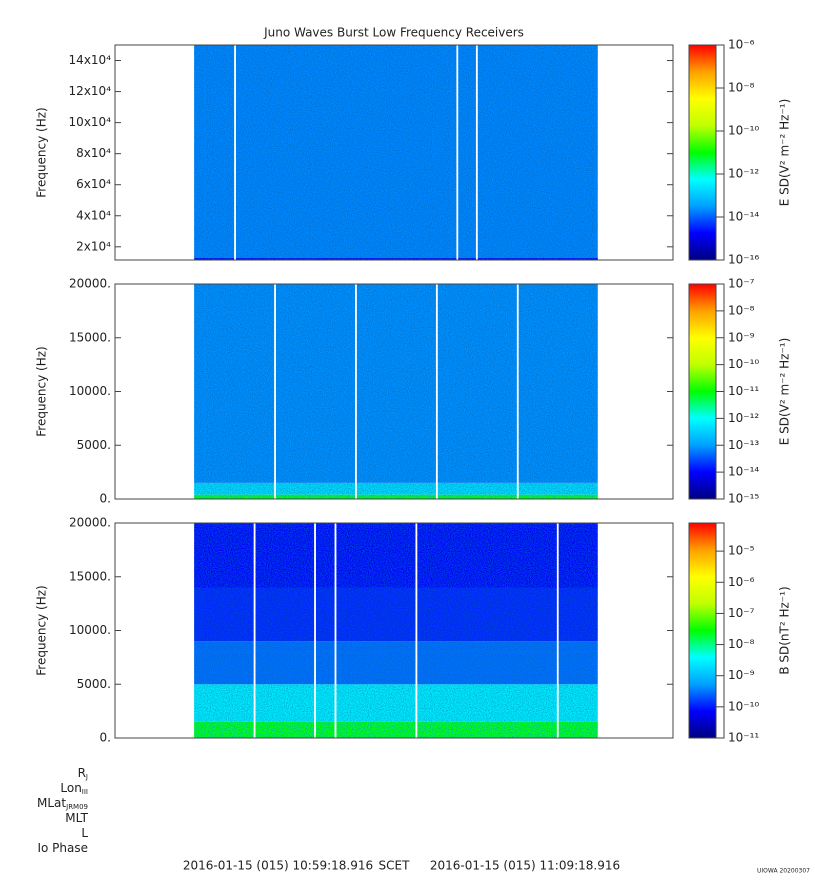 The width and height of the screenshot is (815, 880). I want to click on ephemeris-label-text: Io Phase, so click(62, 848).